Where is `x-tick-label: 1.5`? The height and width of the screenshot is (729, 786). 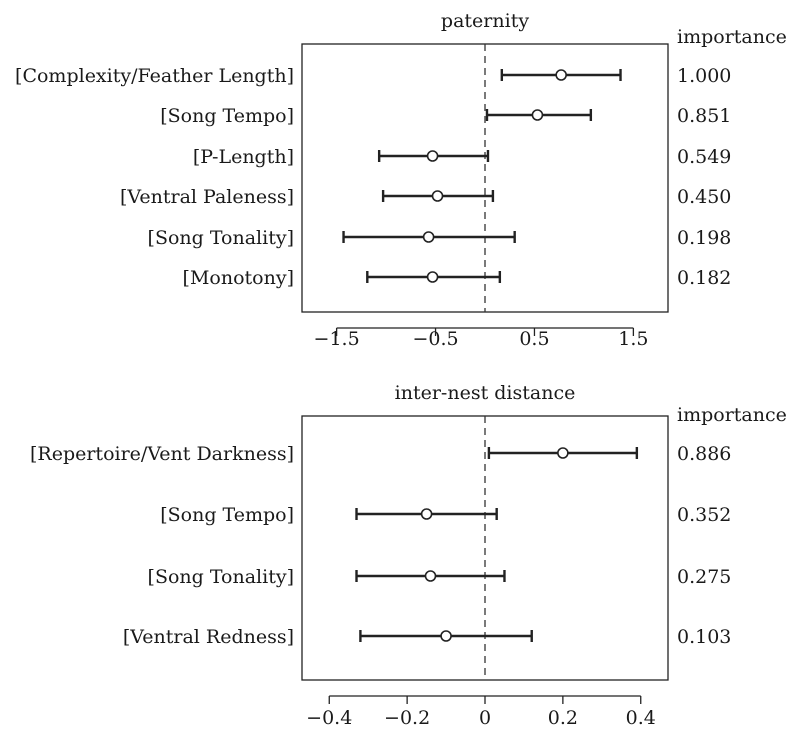
x-tick-label: 1.5 is located at coordinates (633, 339).